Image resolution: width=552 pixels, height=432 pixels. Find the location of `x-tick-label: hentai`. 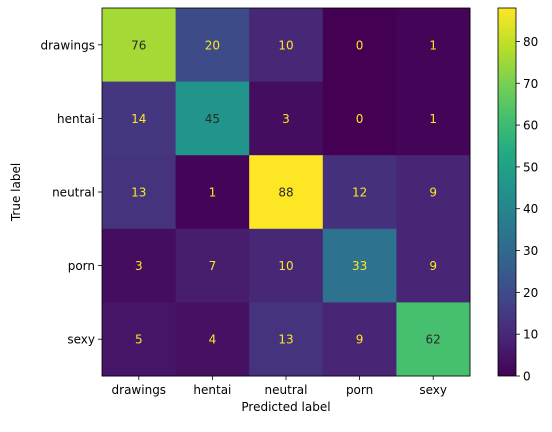

x-tick-label: hentai is located at coordinates (212, 390).